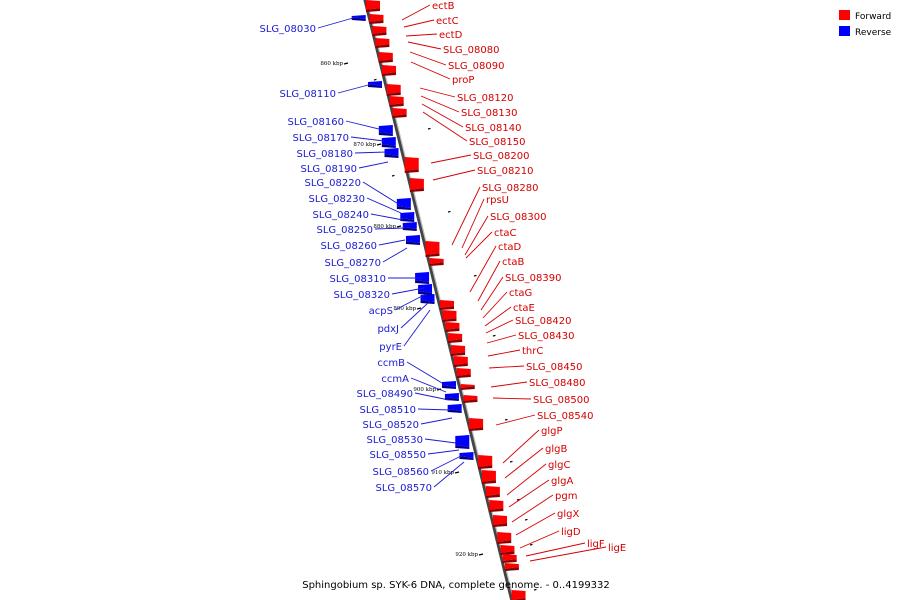  What do you see at coordinates (510, 247) in the screenshot?
I see `forward-gene-label: ctaD` at bounding box center [510, 247].